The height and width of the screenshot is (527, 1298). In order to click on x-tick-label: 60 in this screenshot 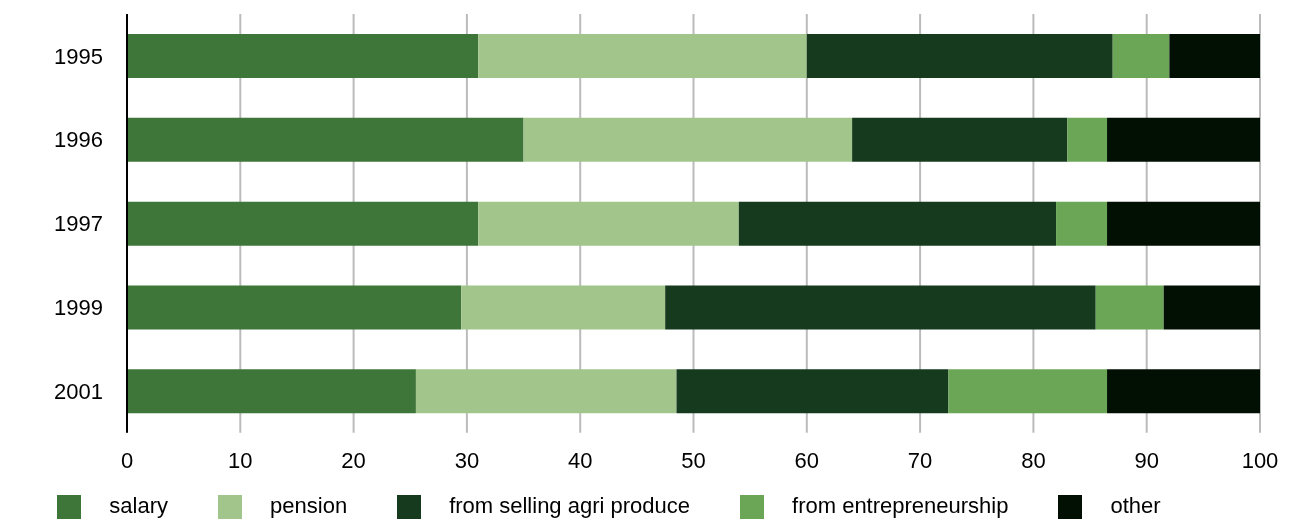, I will do `click(807, 461)`.